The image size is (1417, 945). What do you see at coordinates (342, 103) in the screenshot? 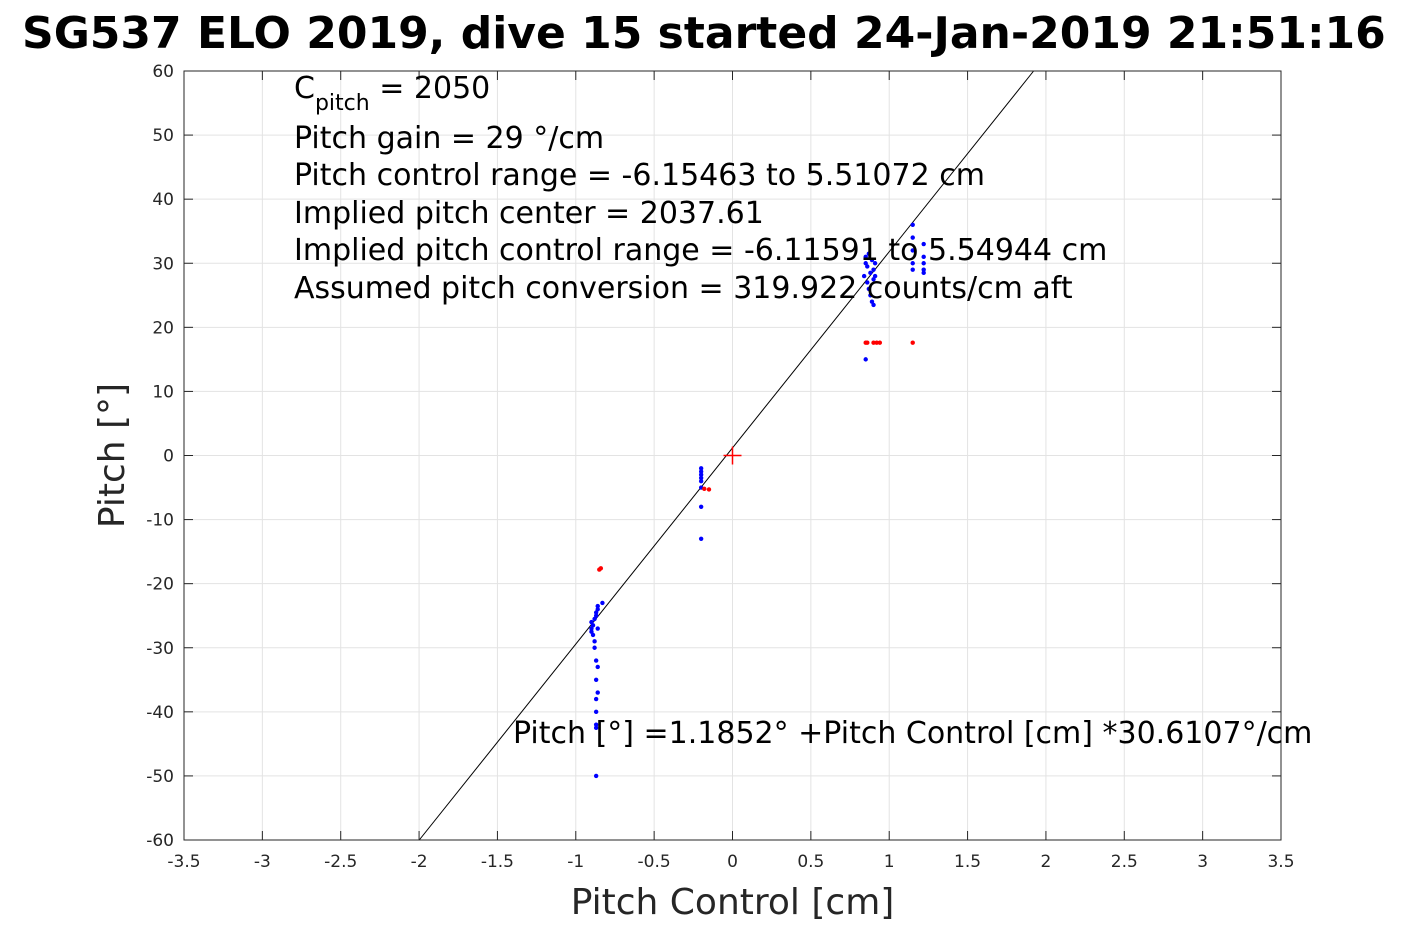
I see `c-pitch-subscript: pitch` at bounding box center [342, 103].